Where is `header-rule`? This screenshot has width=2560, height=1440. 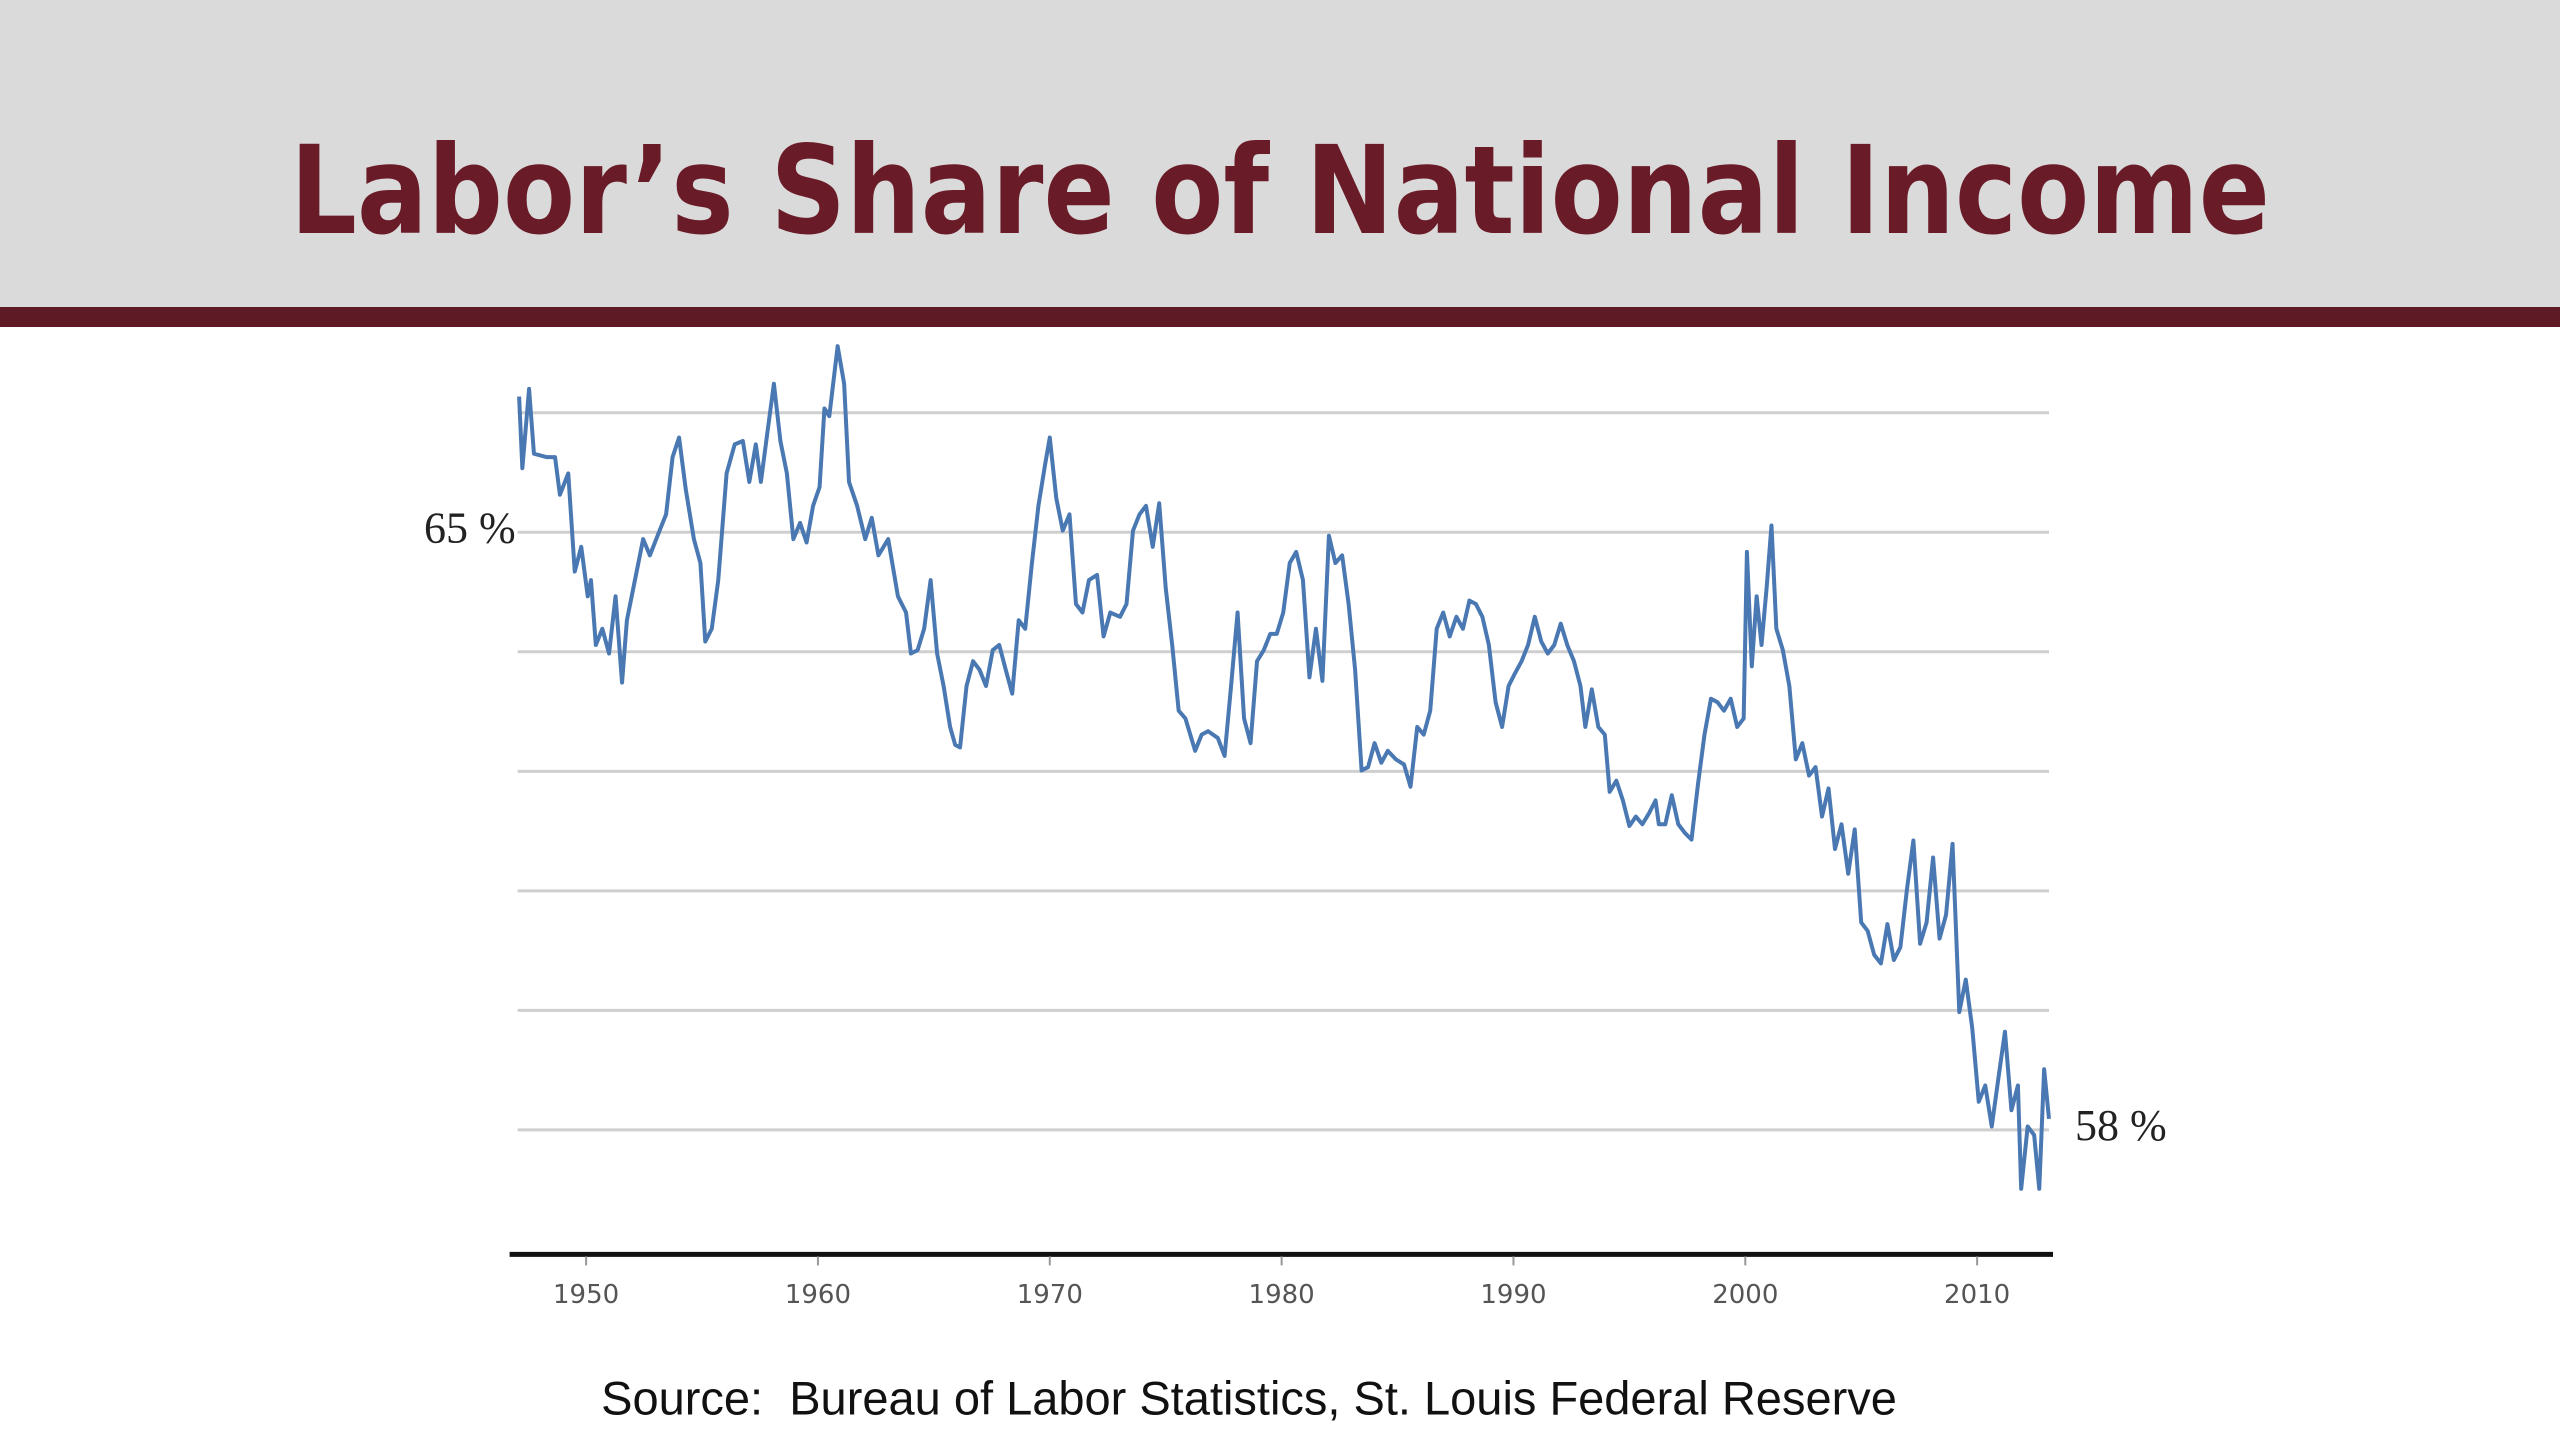 header-rule is located at coordinates (1280, 317).